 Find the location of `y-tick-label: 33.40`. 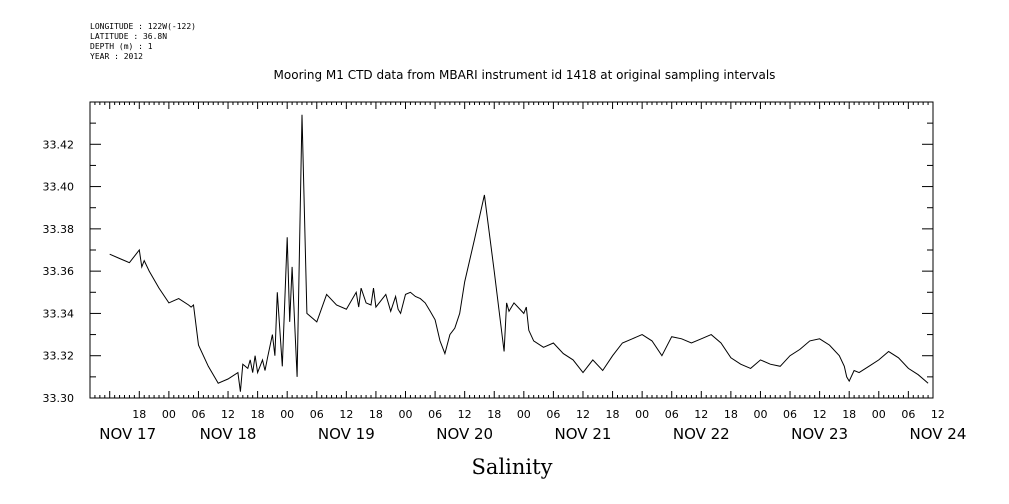

y-tick-label: 33.40 is located at coordinates (59, 187).